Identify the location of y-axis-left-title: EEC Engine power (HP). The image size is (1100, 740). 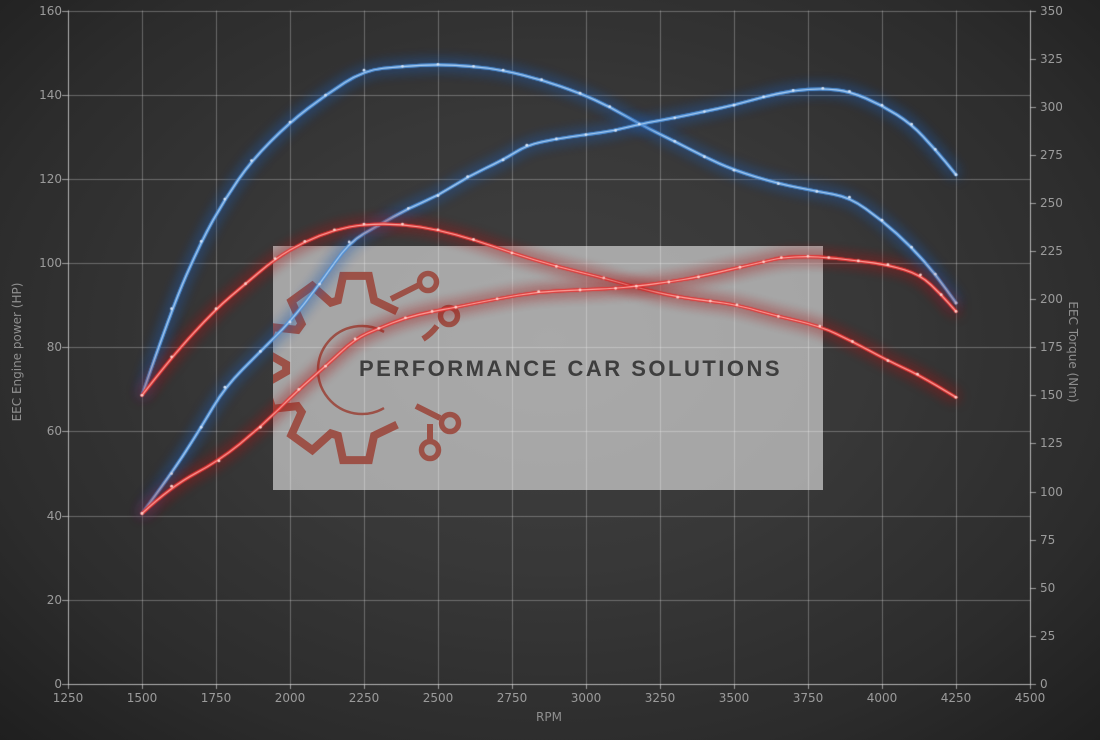
(17, 352).